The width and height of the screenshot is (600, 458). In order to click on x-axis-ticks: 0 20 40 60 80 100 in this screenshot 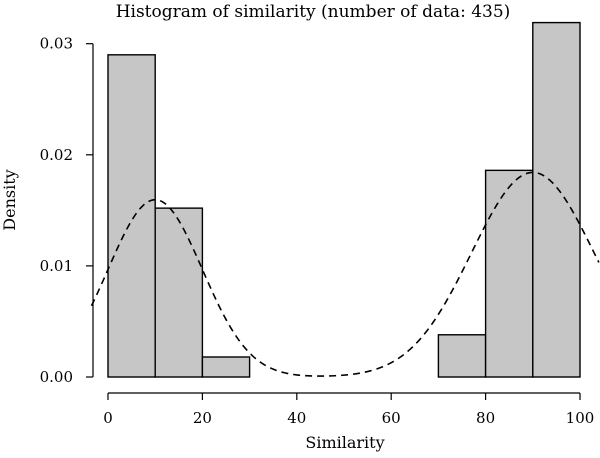, I will do `click(348, 410)`.